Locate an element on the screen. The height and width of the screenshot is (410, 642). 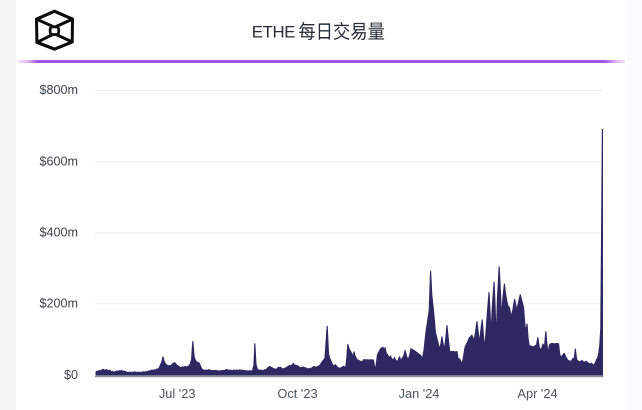
svg-text: $400m is located at coordinates (58, 232).